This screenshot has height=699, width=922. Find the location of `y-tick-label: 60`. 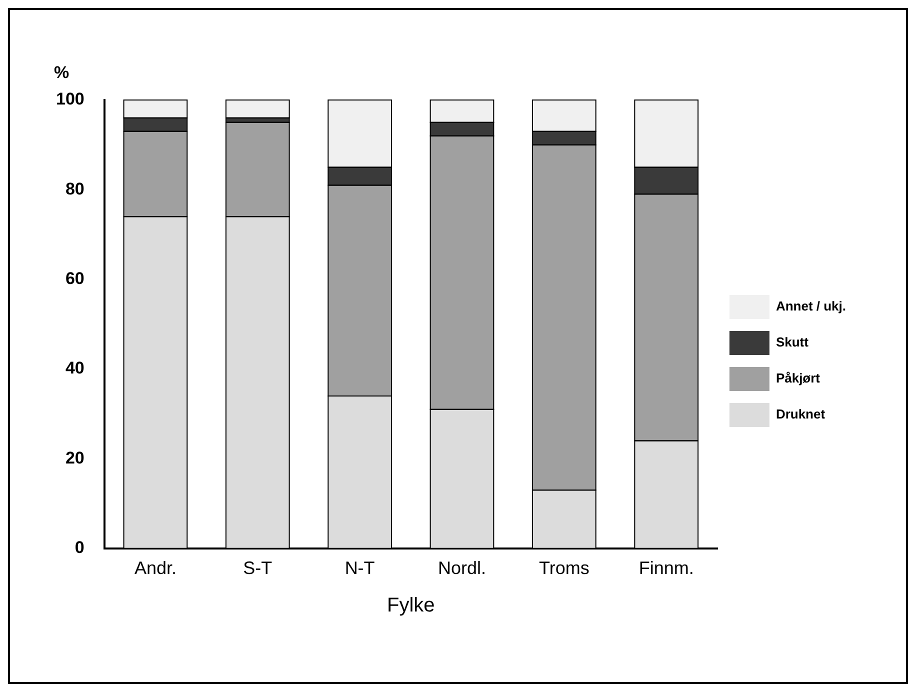

y-tick-label: 60 is located at coordinates (74, 278).